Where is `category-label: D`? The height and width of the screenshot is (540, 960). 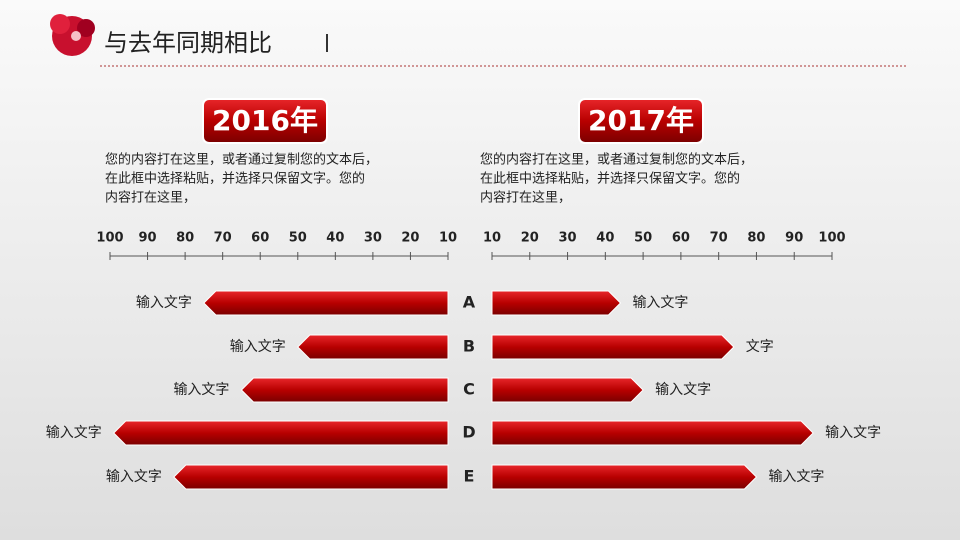 category-label: D is located at coordinates (468, 432).